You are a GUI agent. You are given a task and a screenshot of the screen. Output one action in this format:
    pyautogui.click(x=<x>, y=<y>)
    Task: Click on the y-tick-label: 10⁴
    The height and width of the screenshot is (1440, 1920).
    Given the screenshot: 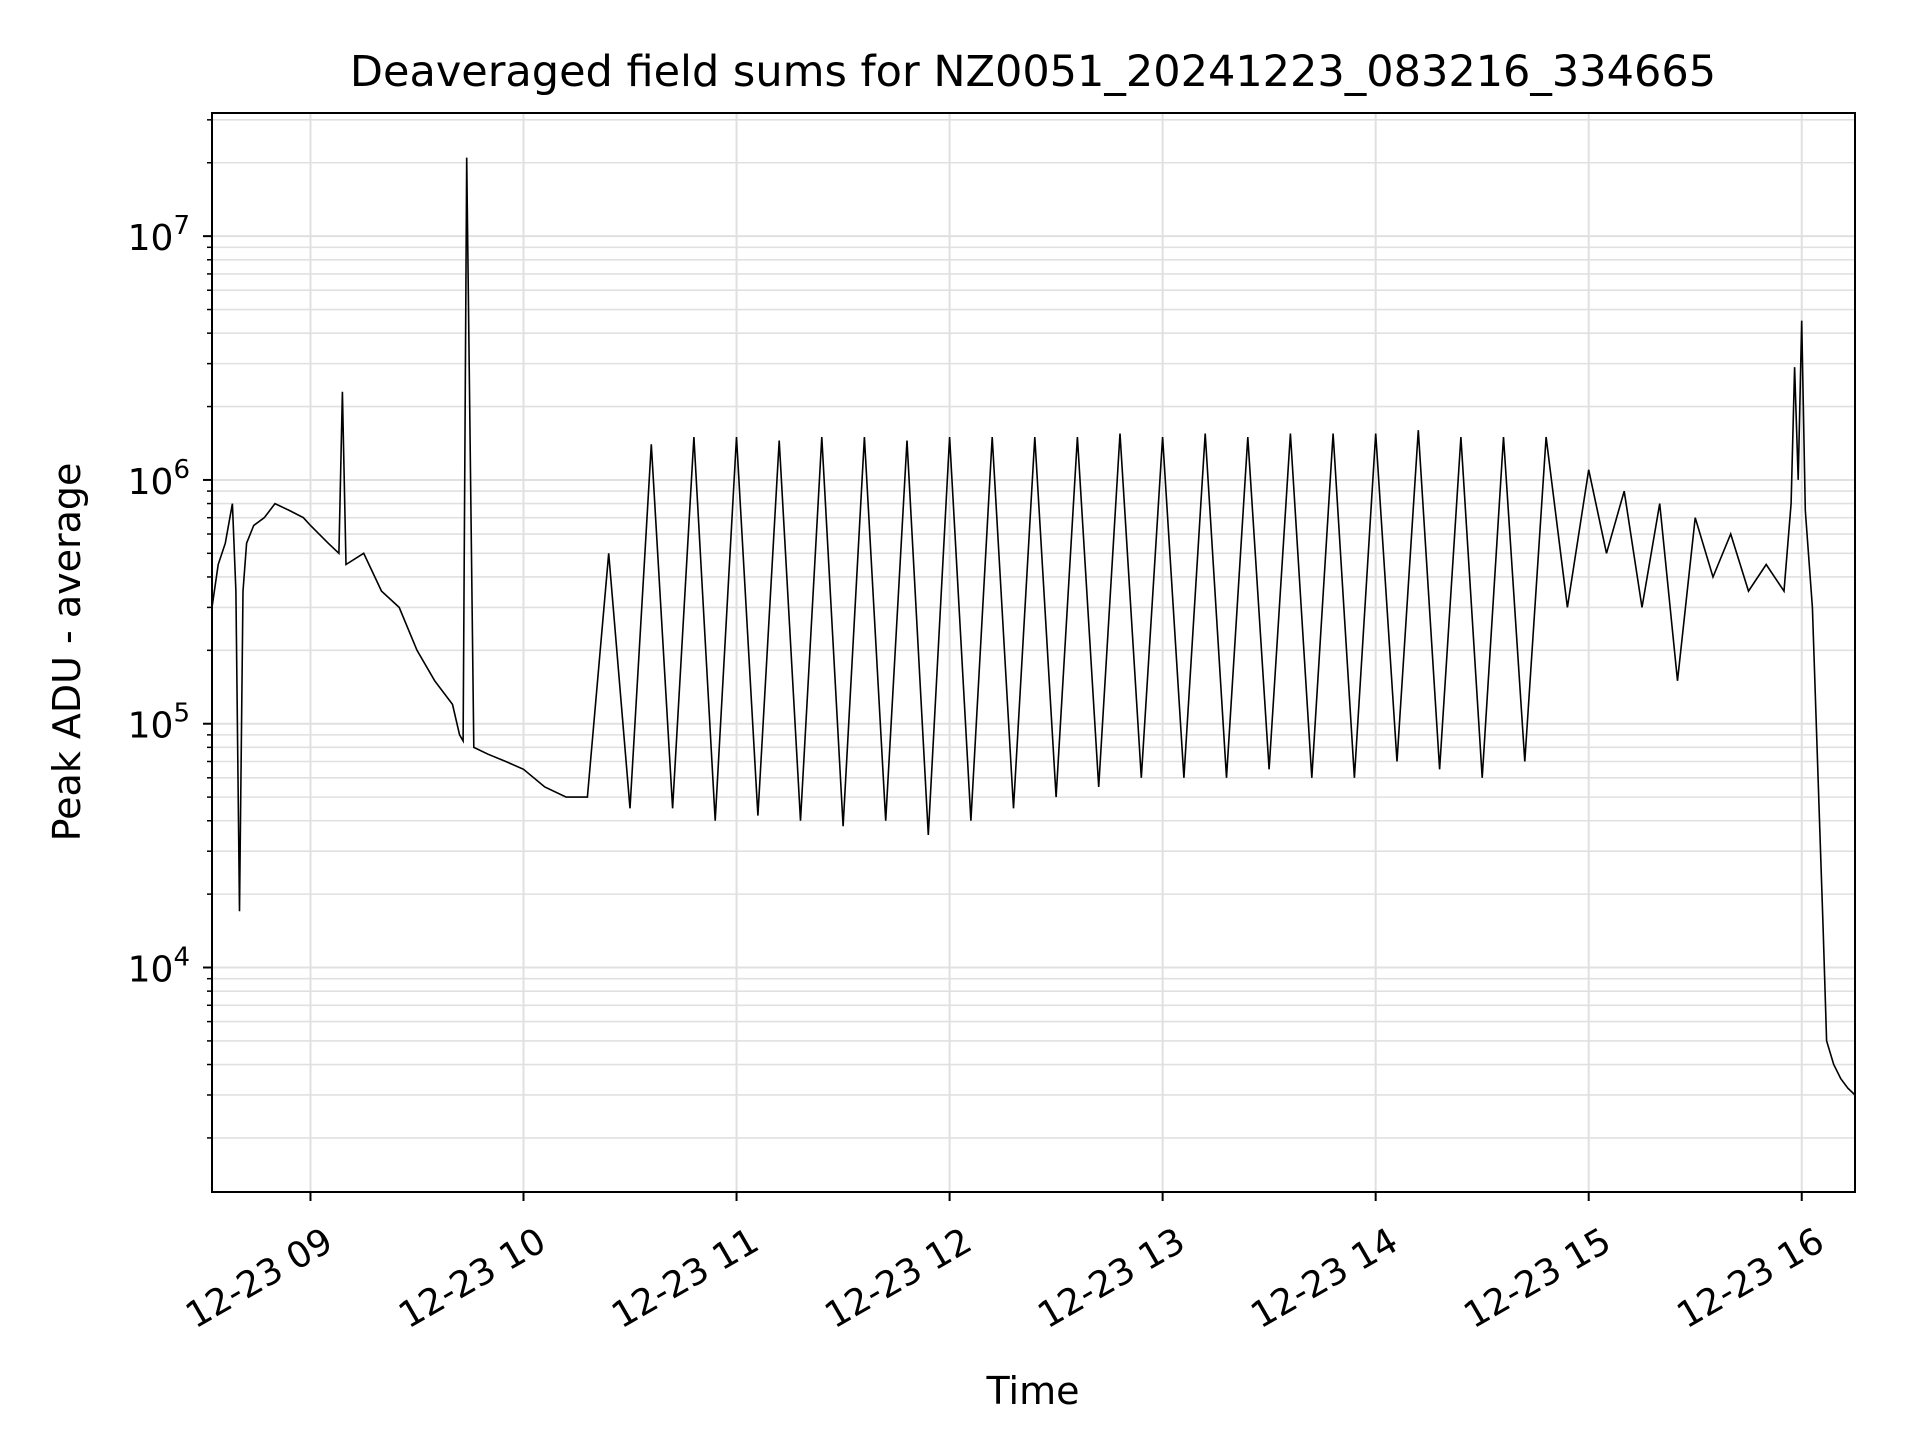 What is the action you would take?
    pyautogui.click(x=159, y=967)
    